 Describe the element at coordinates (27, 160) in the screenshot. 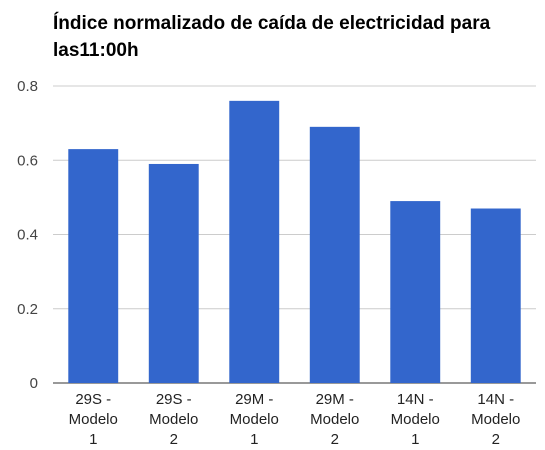

I see `y-tick-label: 0.6` at that location.